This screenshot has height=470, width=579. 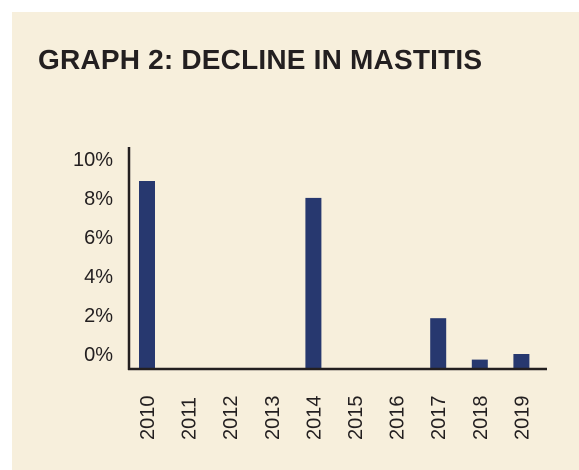 What do you see at coordinates (98, 238) in the screenshot?
I see `y-tick-label: 6%` at bounding box center [98, 238].